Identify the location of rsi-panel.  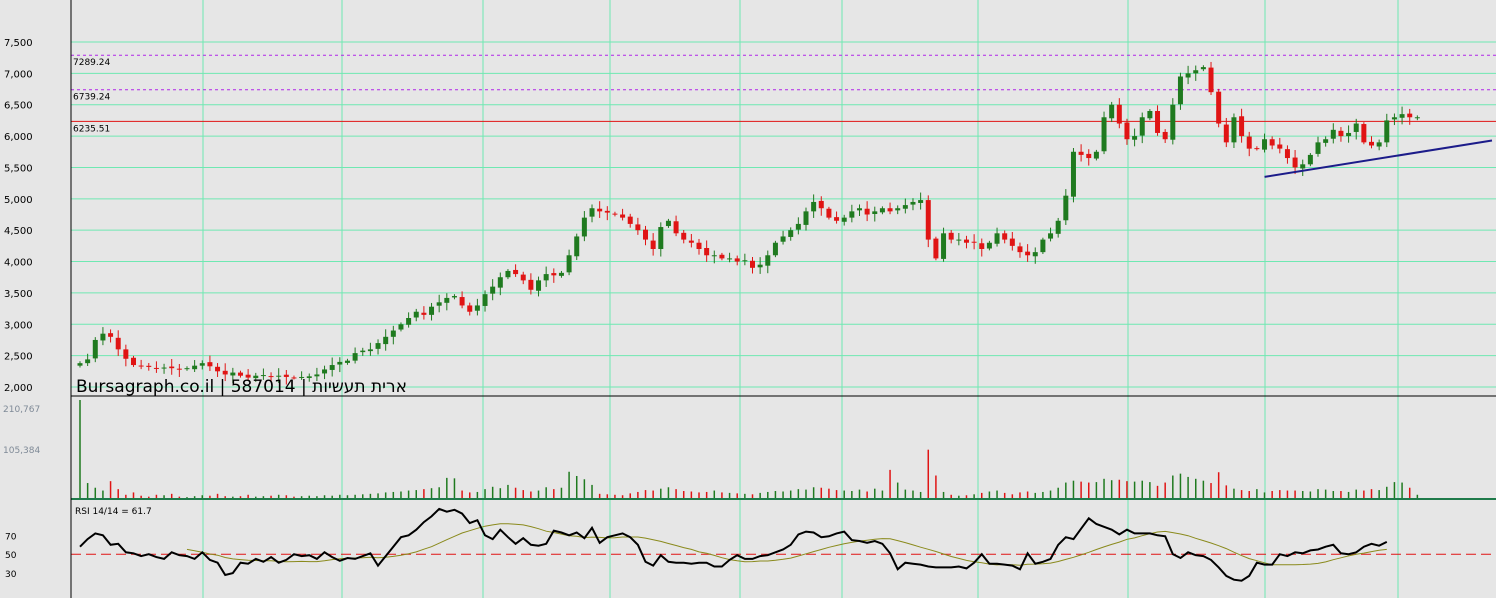
(783, 544).